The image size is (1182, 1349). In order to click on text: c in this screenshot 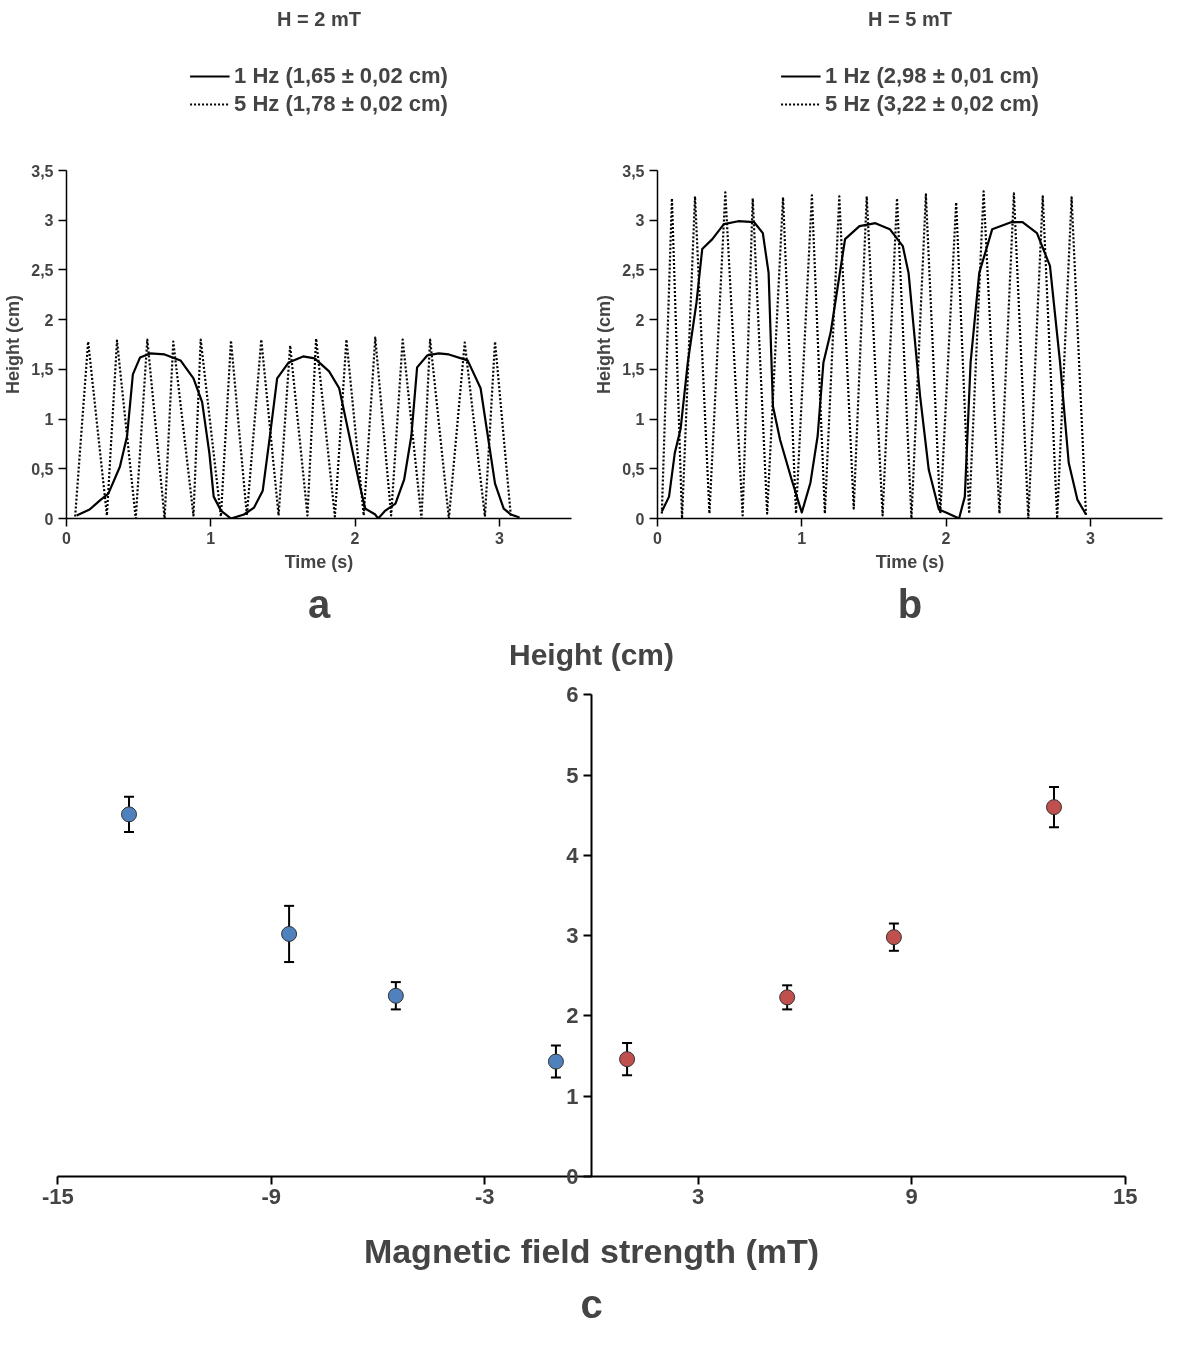, I will do `click(591, 1303)`.